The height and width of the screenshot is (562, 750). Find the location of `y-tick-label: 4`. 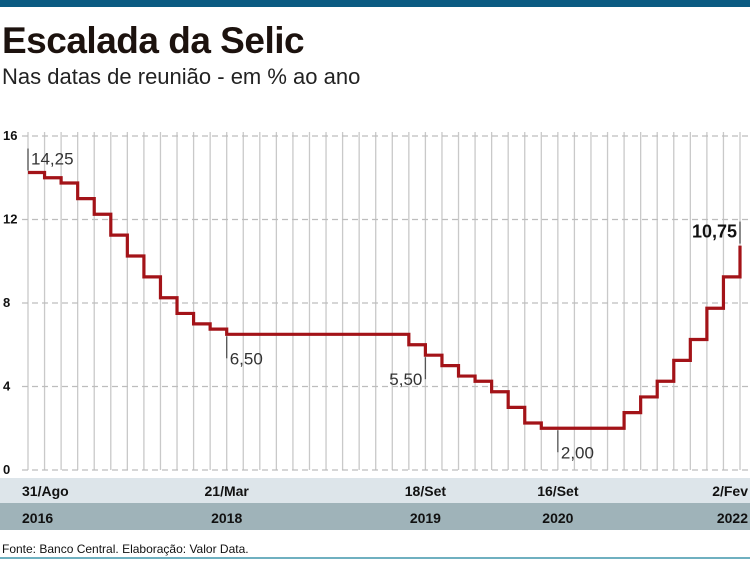

y-tick-label: 4 is located at coordinates (7, 386).